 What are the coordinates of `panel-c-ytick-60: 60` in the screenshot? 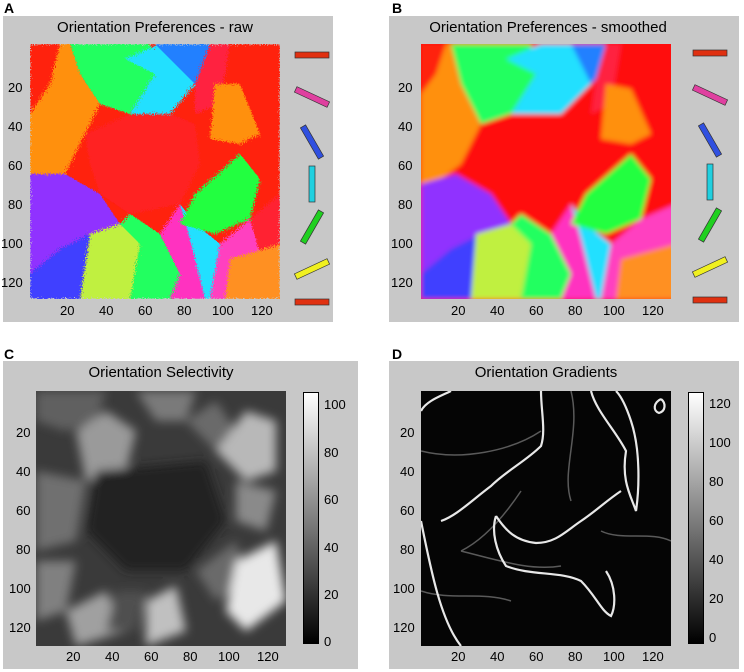 It's located at (23, 510).